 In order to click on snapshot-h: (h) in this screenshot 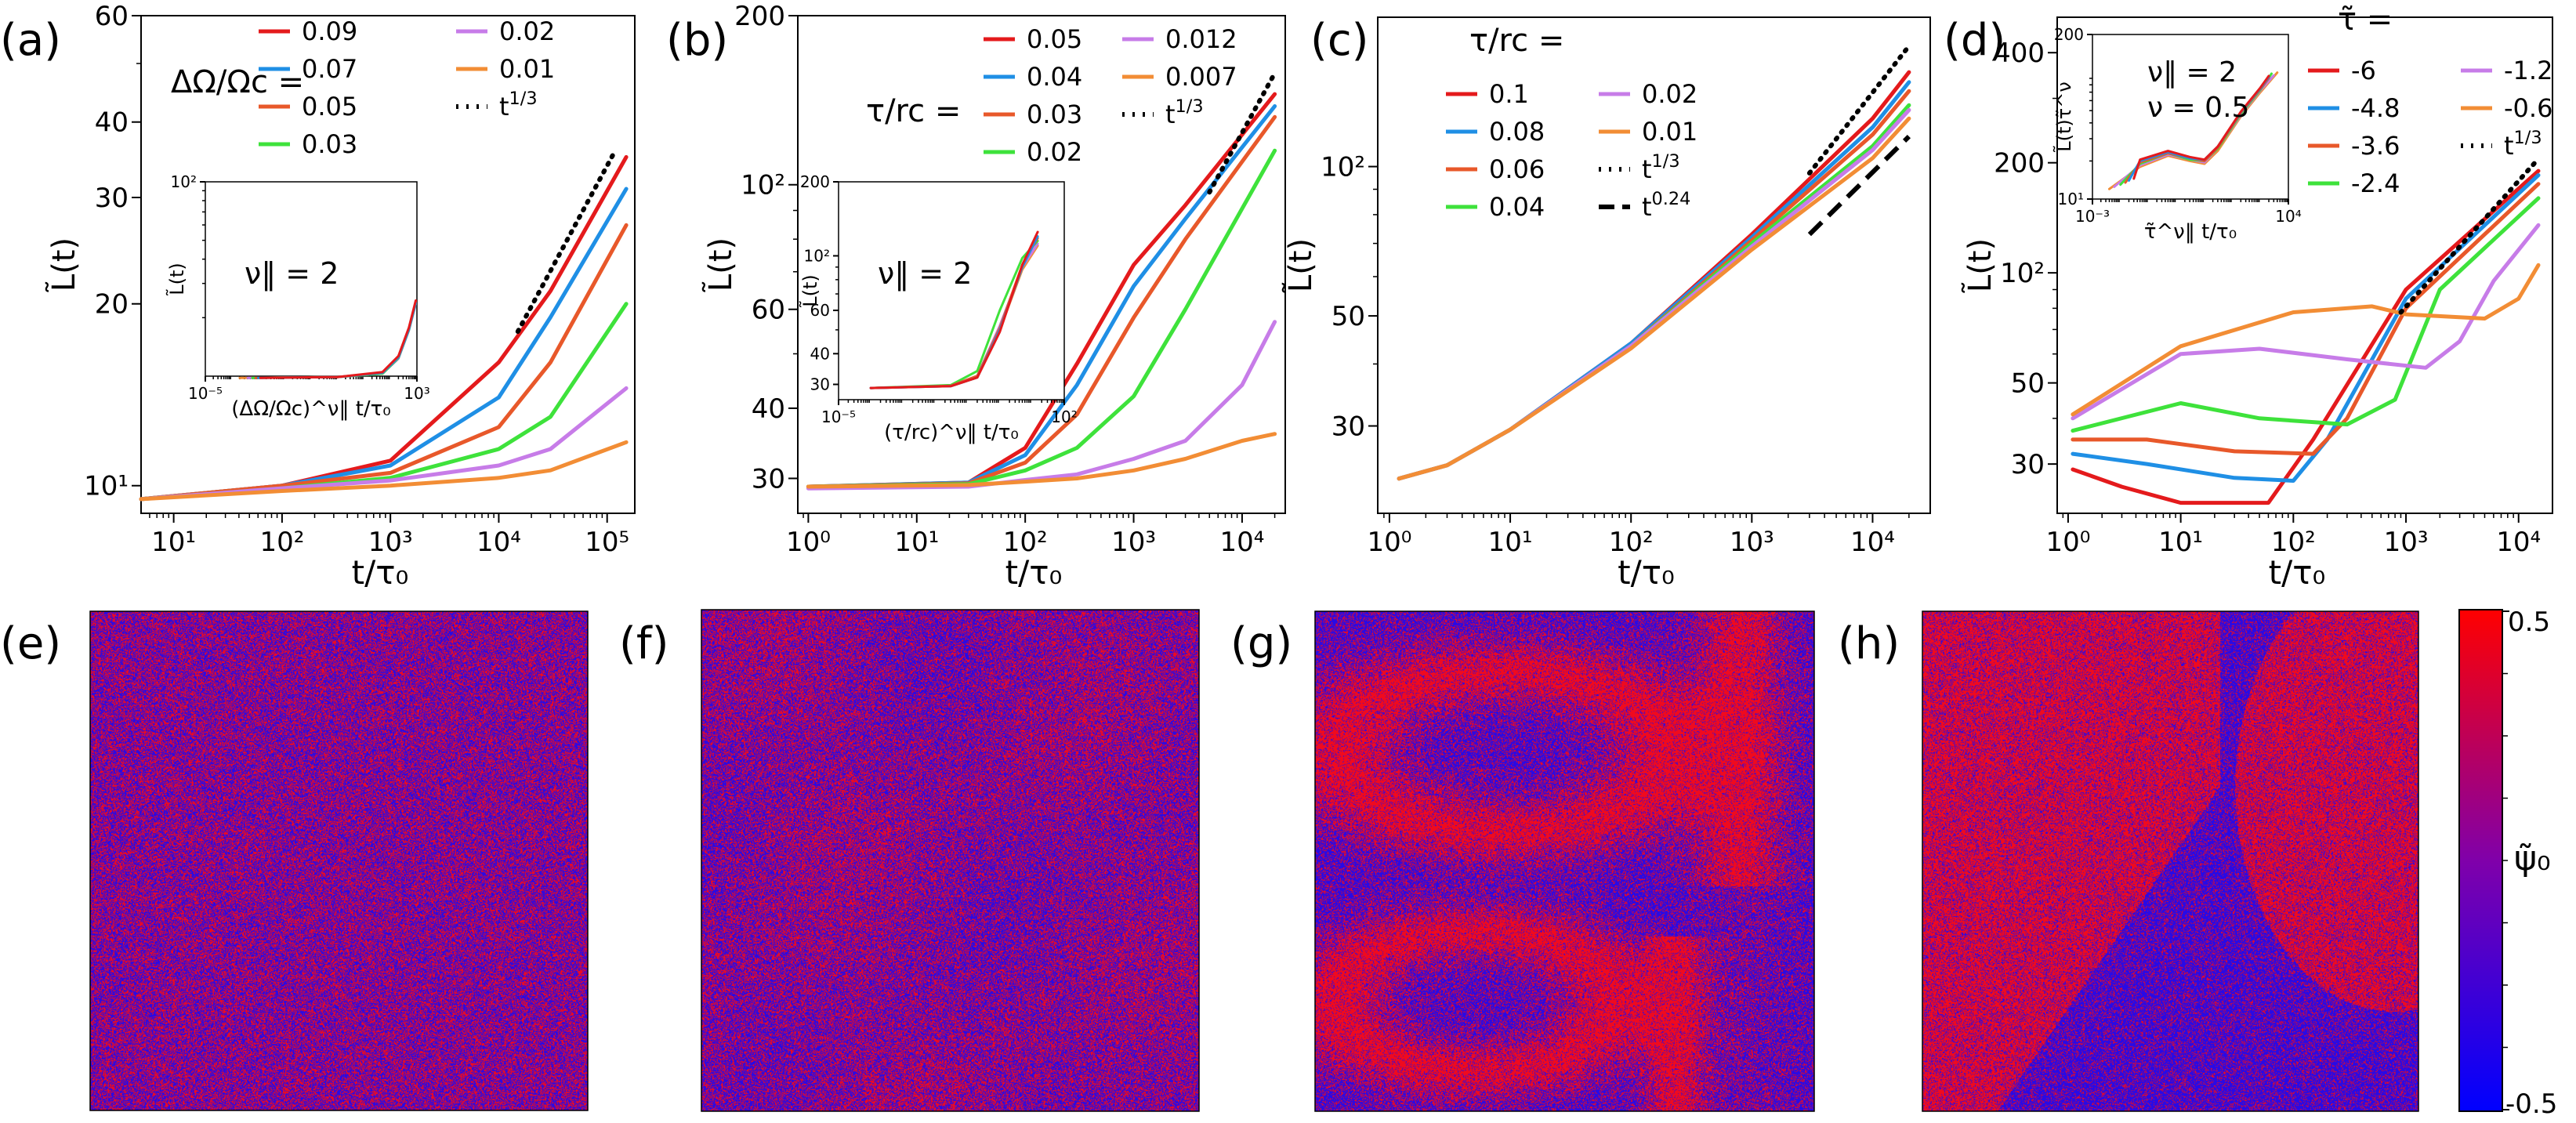, I will do `click(2128, 861)`.